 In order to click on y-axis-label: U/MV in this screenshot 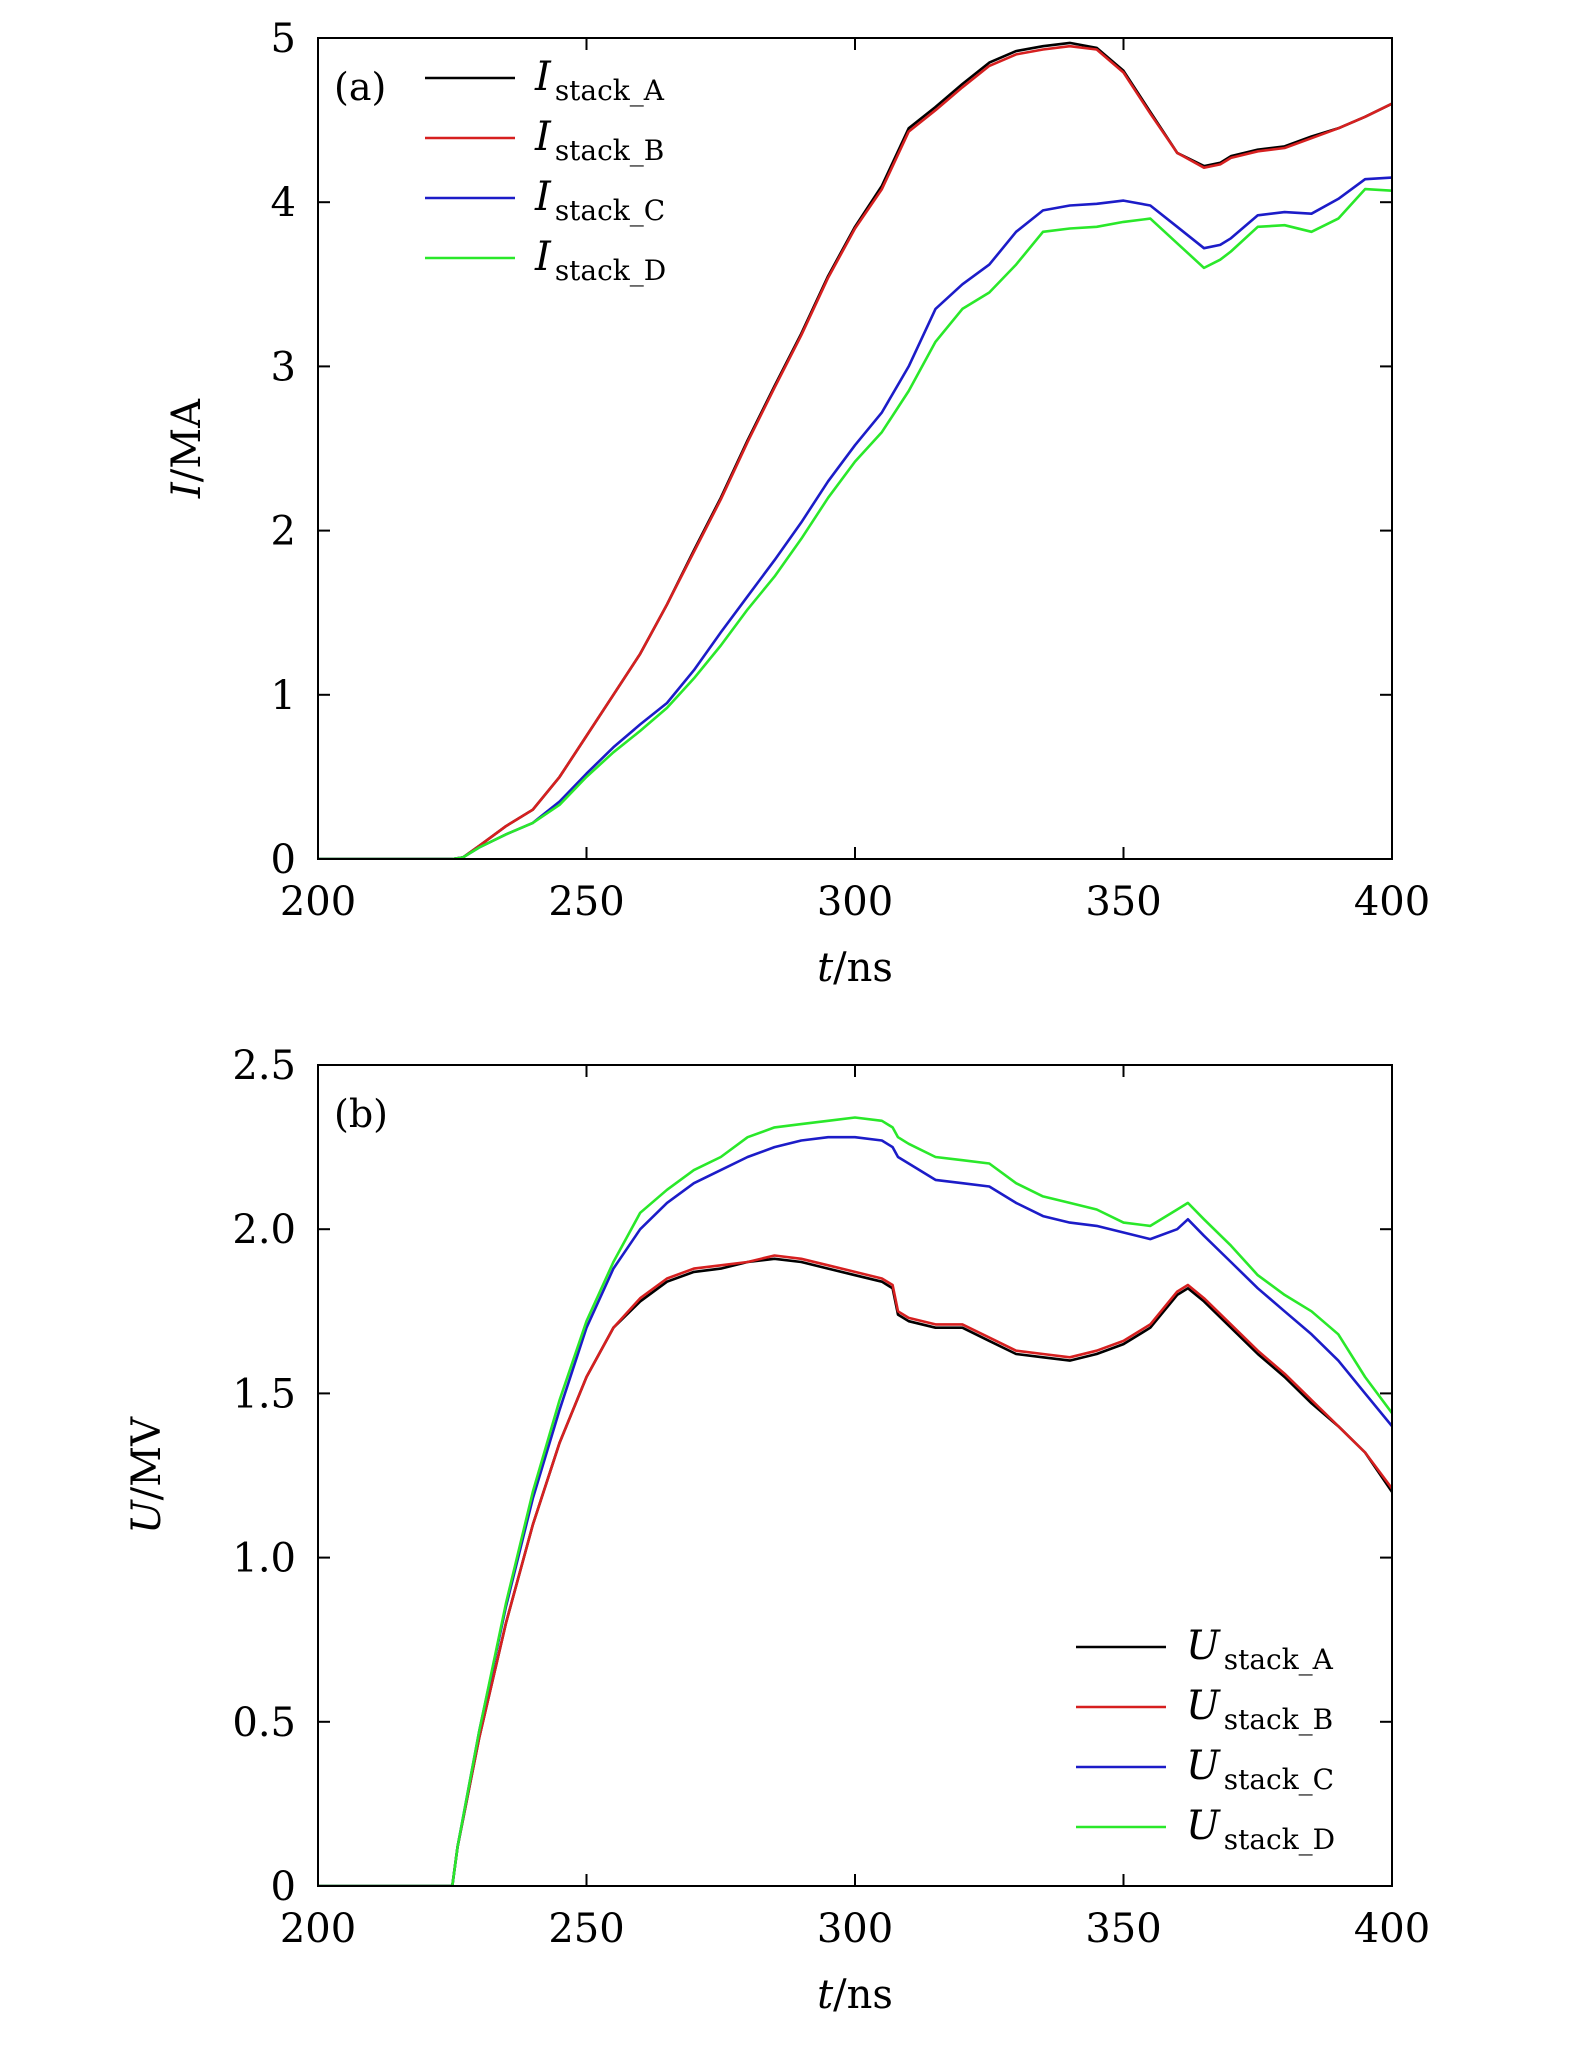, I will do `click(147, 1475)`.